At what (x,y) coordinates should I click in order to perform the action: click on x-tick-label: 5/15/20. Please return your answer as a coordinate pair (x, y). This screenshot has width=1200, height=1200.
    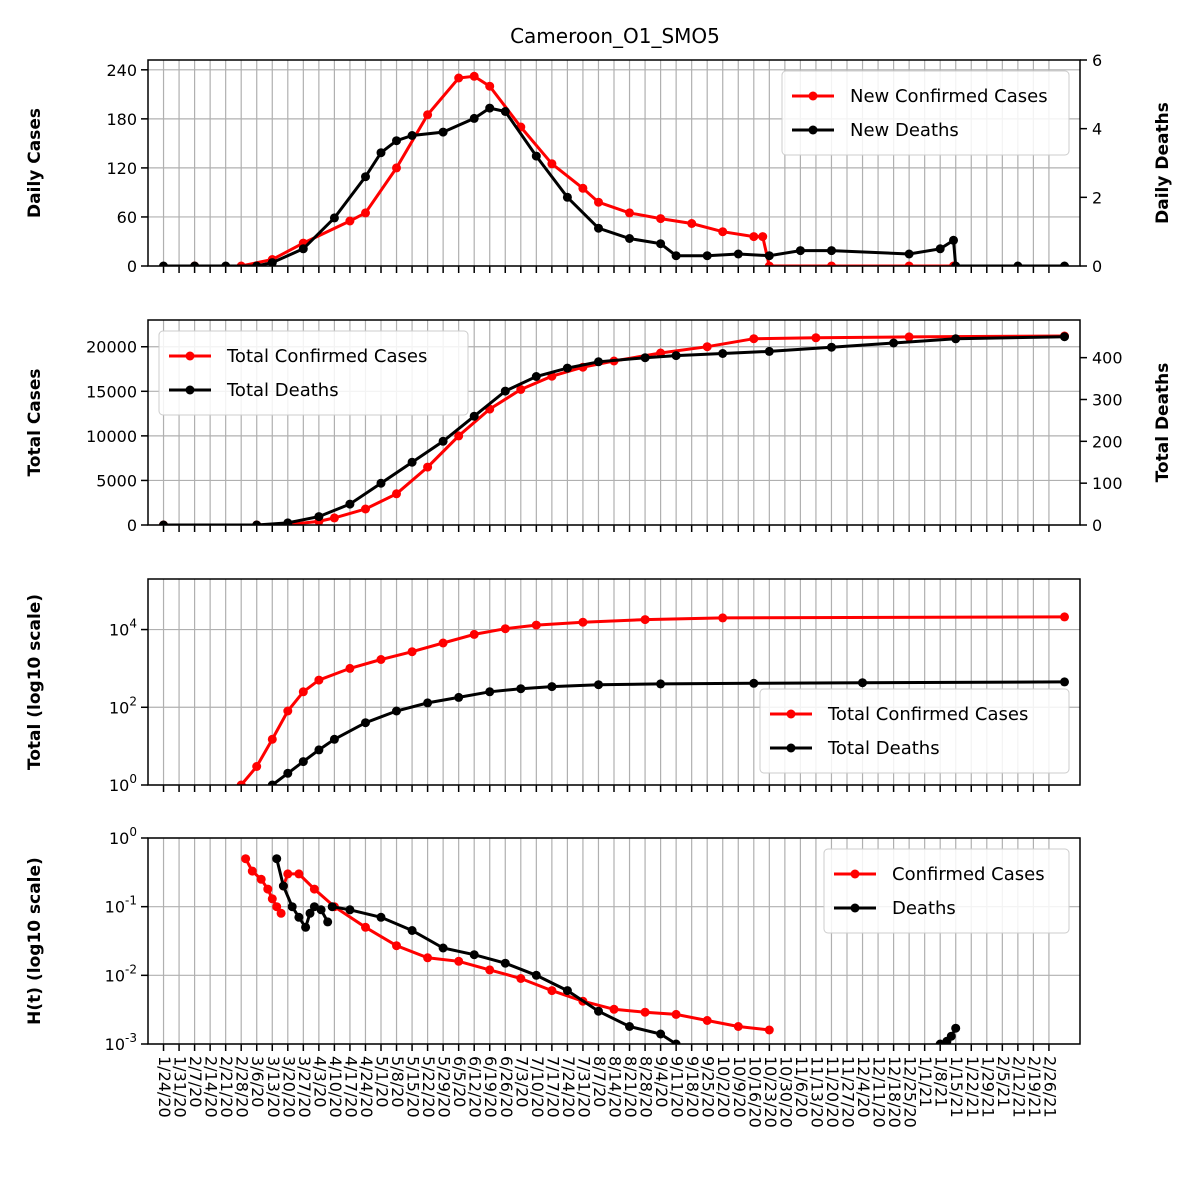
    Looking at the image, I should click on (413, 1087).